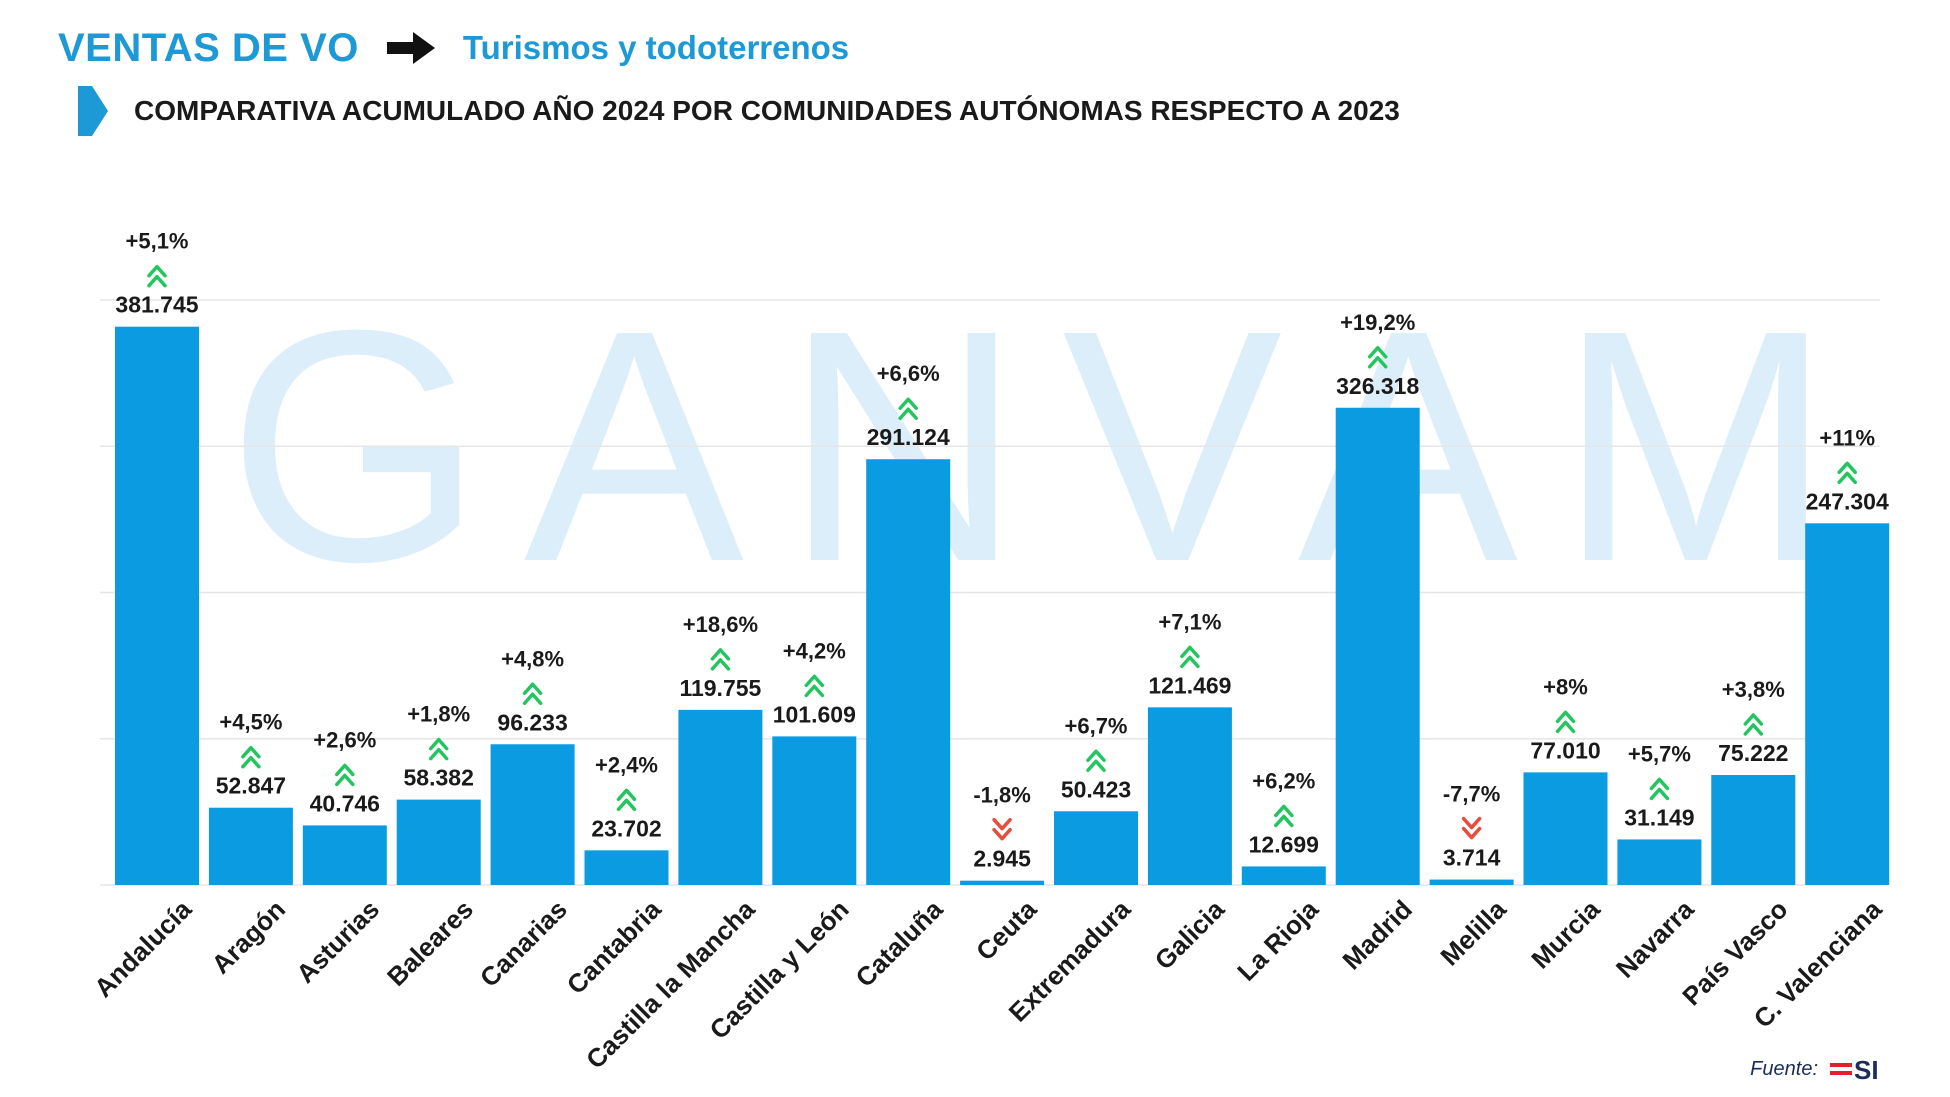  What do you see at coordinates (345, 803) in the screenshot?
I see `data-label: 40.746` at bounding box center [345, 803].